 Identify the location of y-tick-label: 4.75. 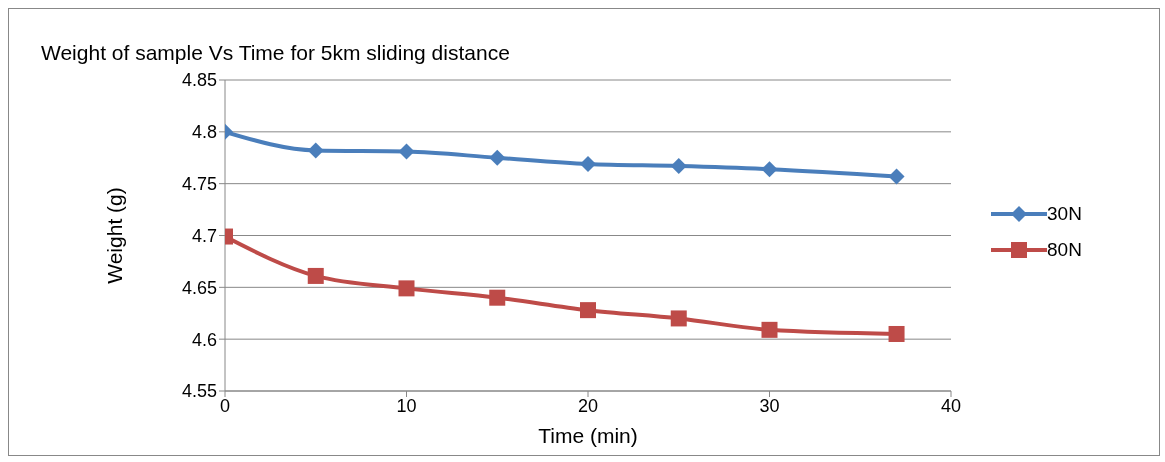
(199, 184).